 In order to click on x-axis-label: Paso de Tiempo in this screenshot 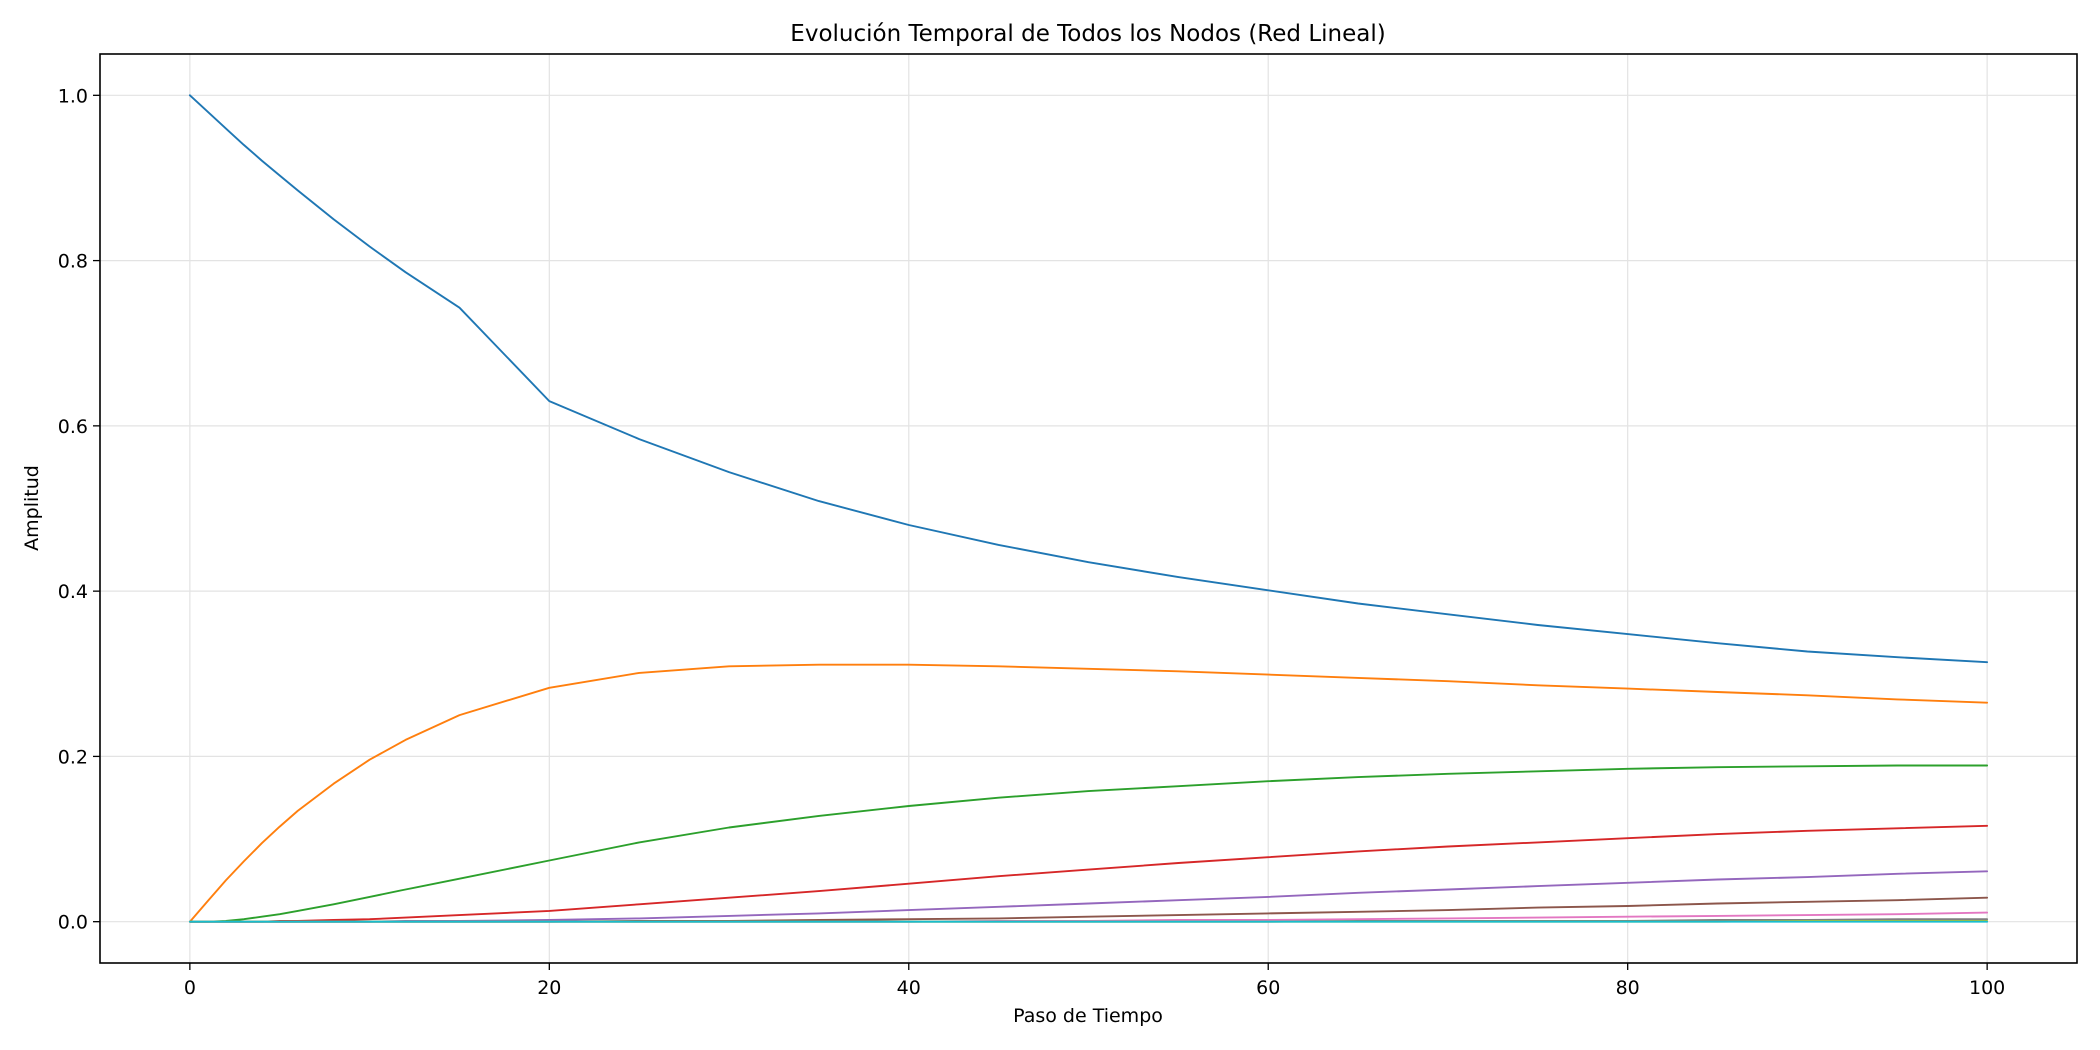, I will do `click(1088, 1016)`.